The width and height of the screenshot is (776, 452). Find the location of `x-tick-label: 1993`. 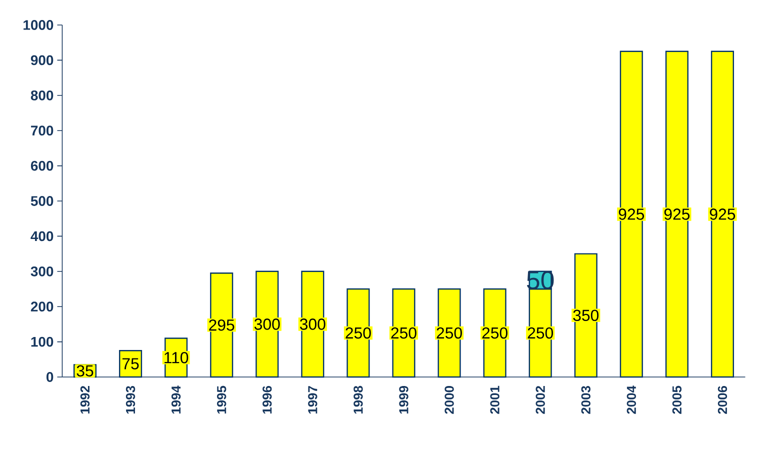

x-tick-label: 1993 is located at coordinates (131, 400).